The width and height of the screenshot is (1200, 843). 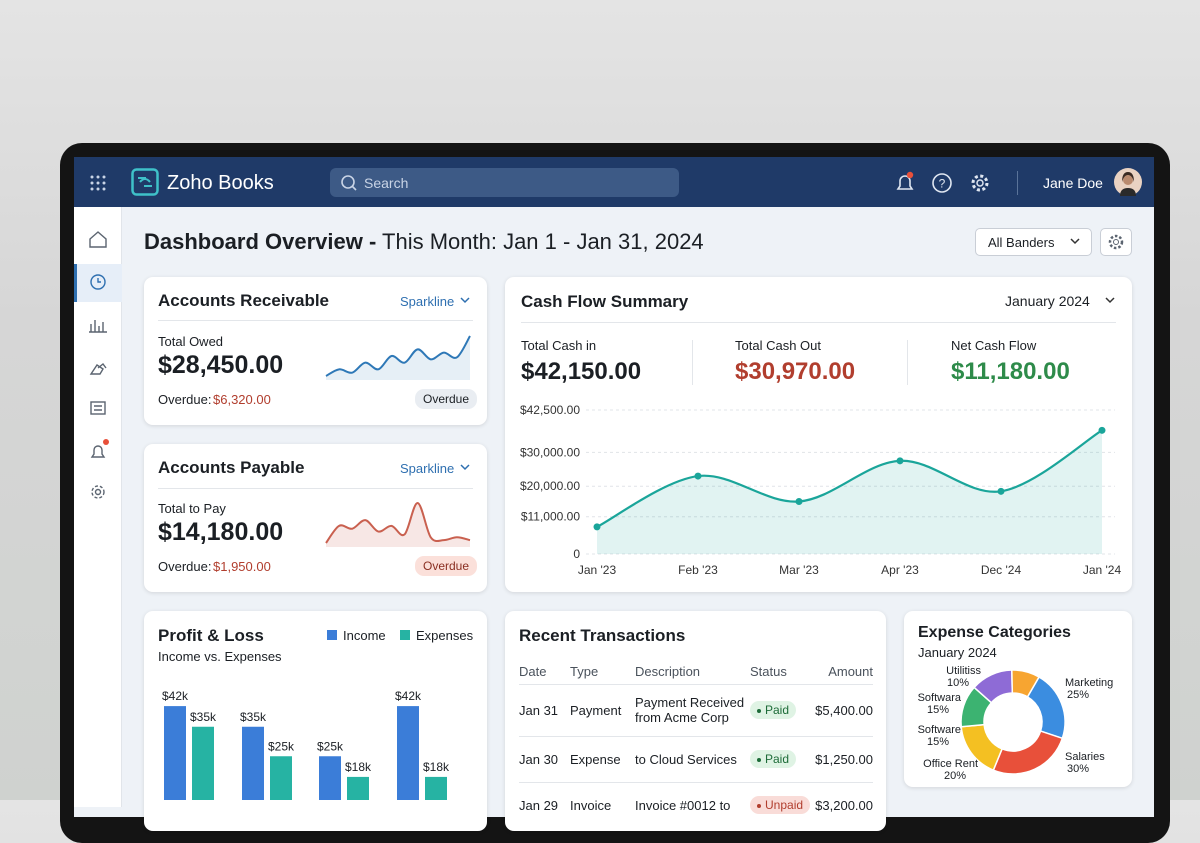 I want to click on value-label: $25k, so click(x=330, y=746).